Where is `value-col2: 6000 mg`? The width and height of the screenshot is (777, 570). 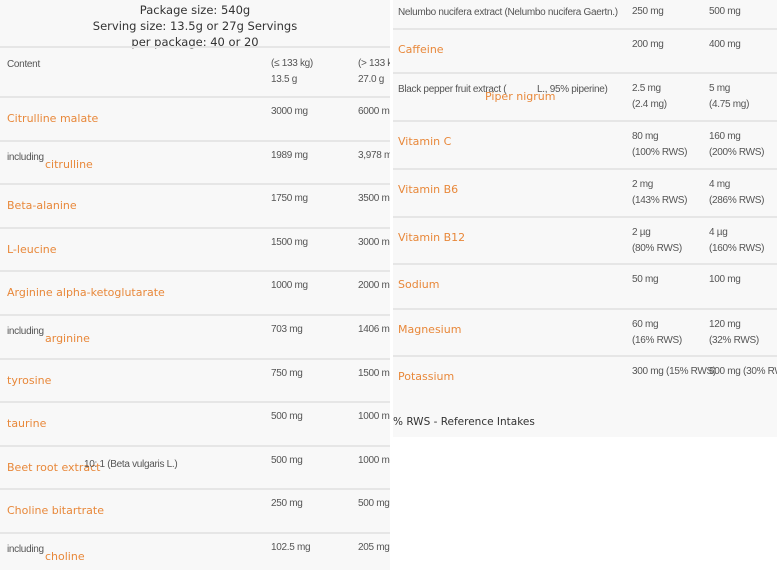 value-col2: 6000 mg is located at coordinates (374, 111).